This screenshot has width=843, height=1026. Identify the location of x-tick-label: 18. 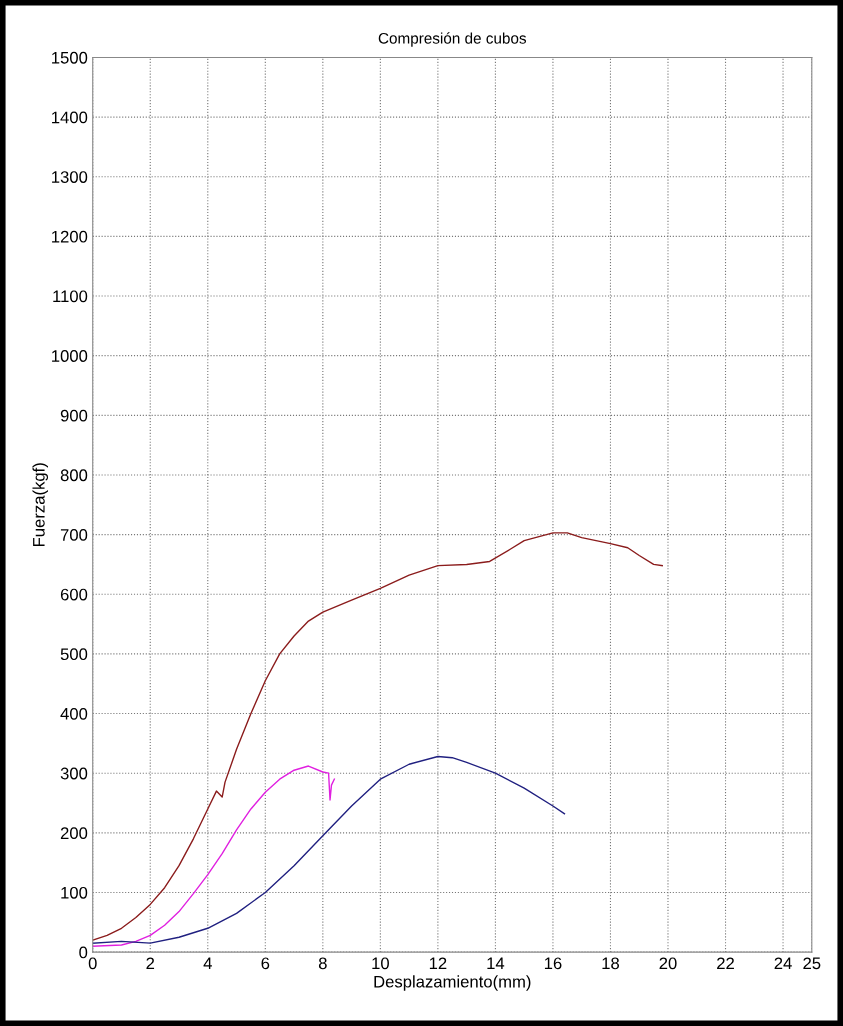
(611, 963).